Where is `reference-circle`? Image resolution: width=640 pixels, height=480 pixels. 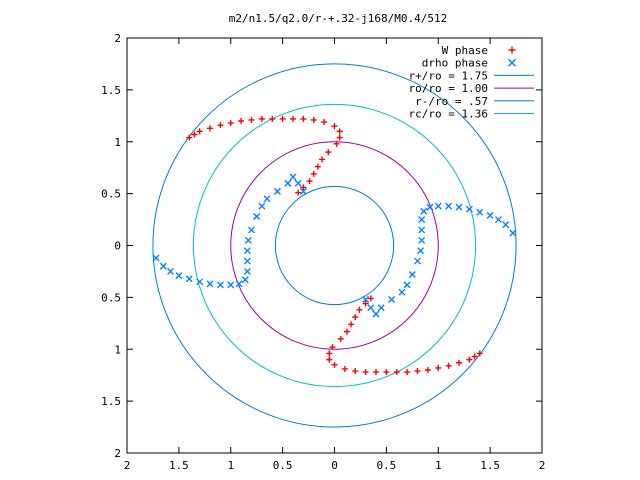
reference-circle is located at coordinates (334, 245).